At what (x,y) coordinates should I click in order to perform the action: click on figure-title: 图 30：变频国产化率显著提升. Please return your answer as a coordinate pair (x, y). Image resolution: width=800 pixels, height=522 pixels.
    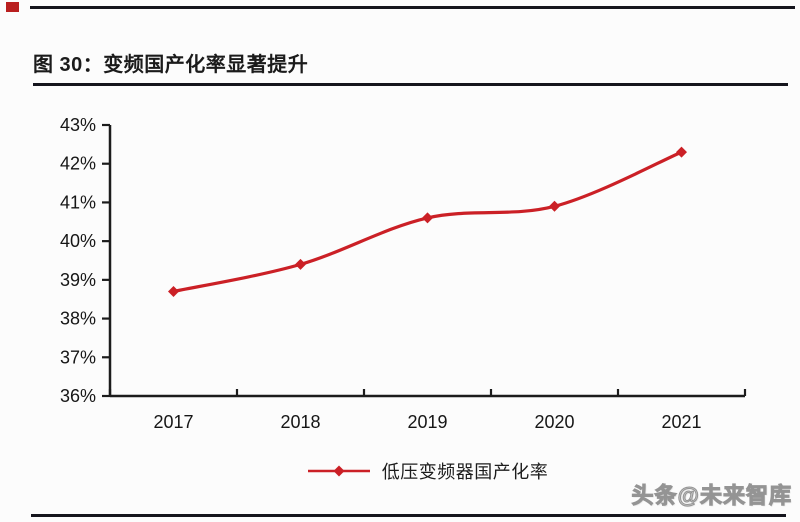
    Looking at the image, I should click on (171, 65).